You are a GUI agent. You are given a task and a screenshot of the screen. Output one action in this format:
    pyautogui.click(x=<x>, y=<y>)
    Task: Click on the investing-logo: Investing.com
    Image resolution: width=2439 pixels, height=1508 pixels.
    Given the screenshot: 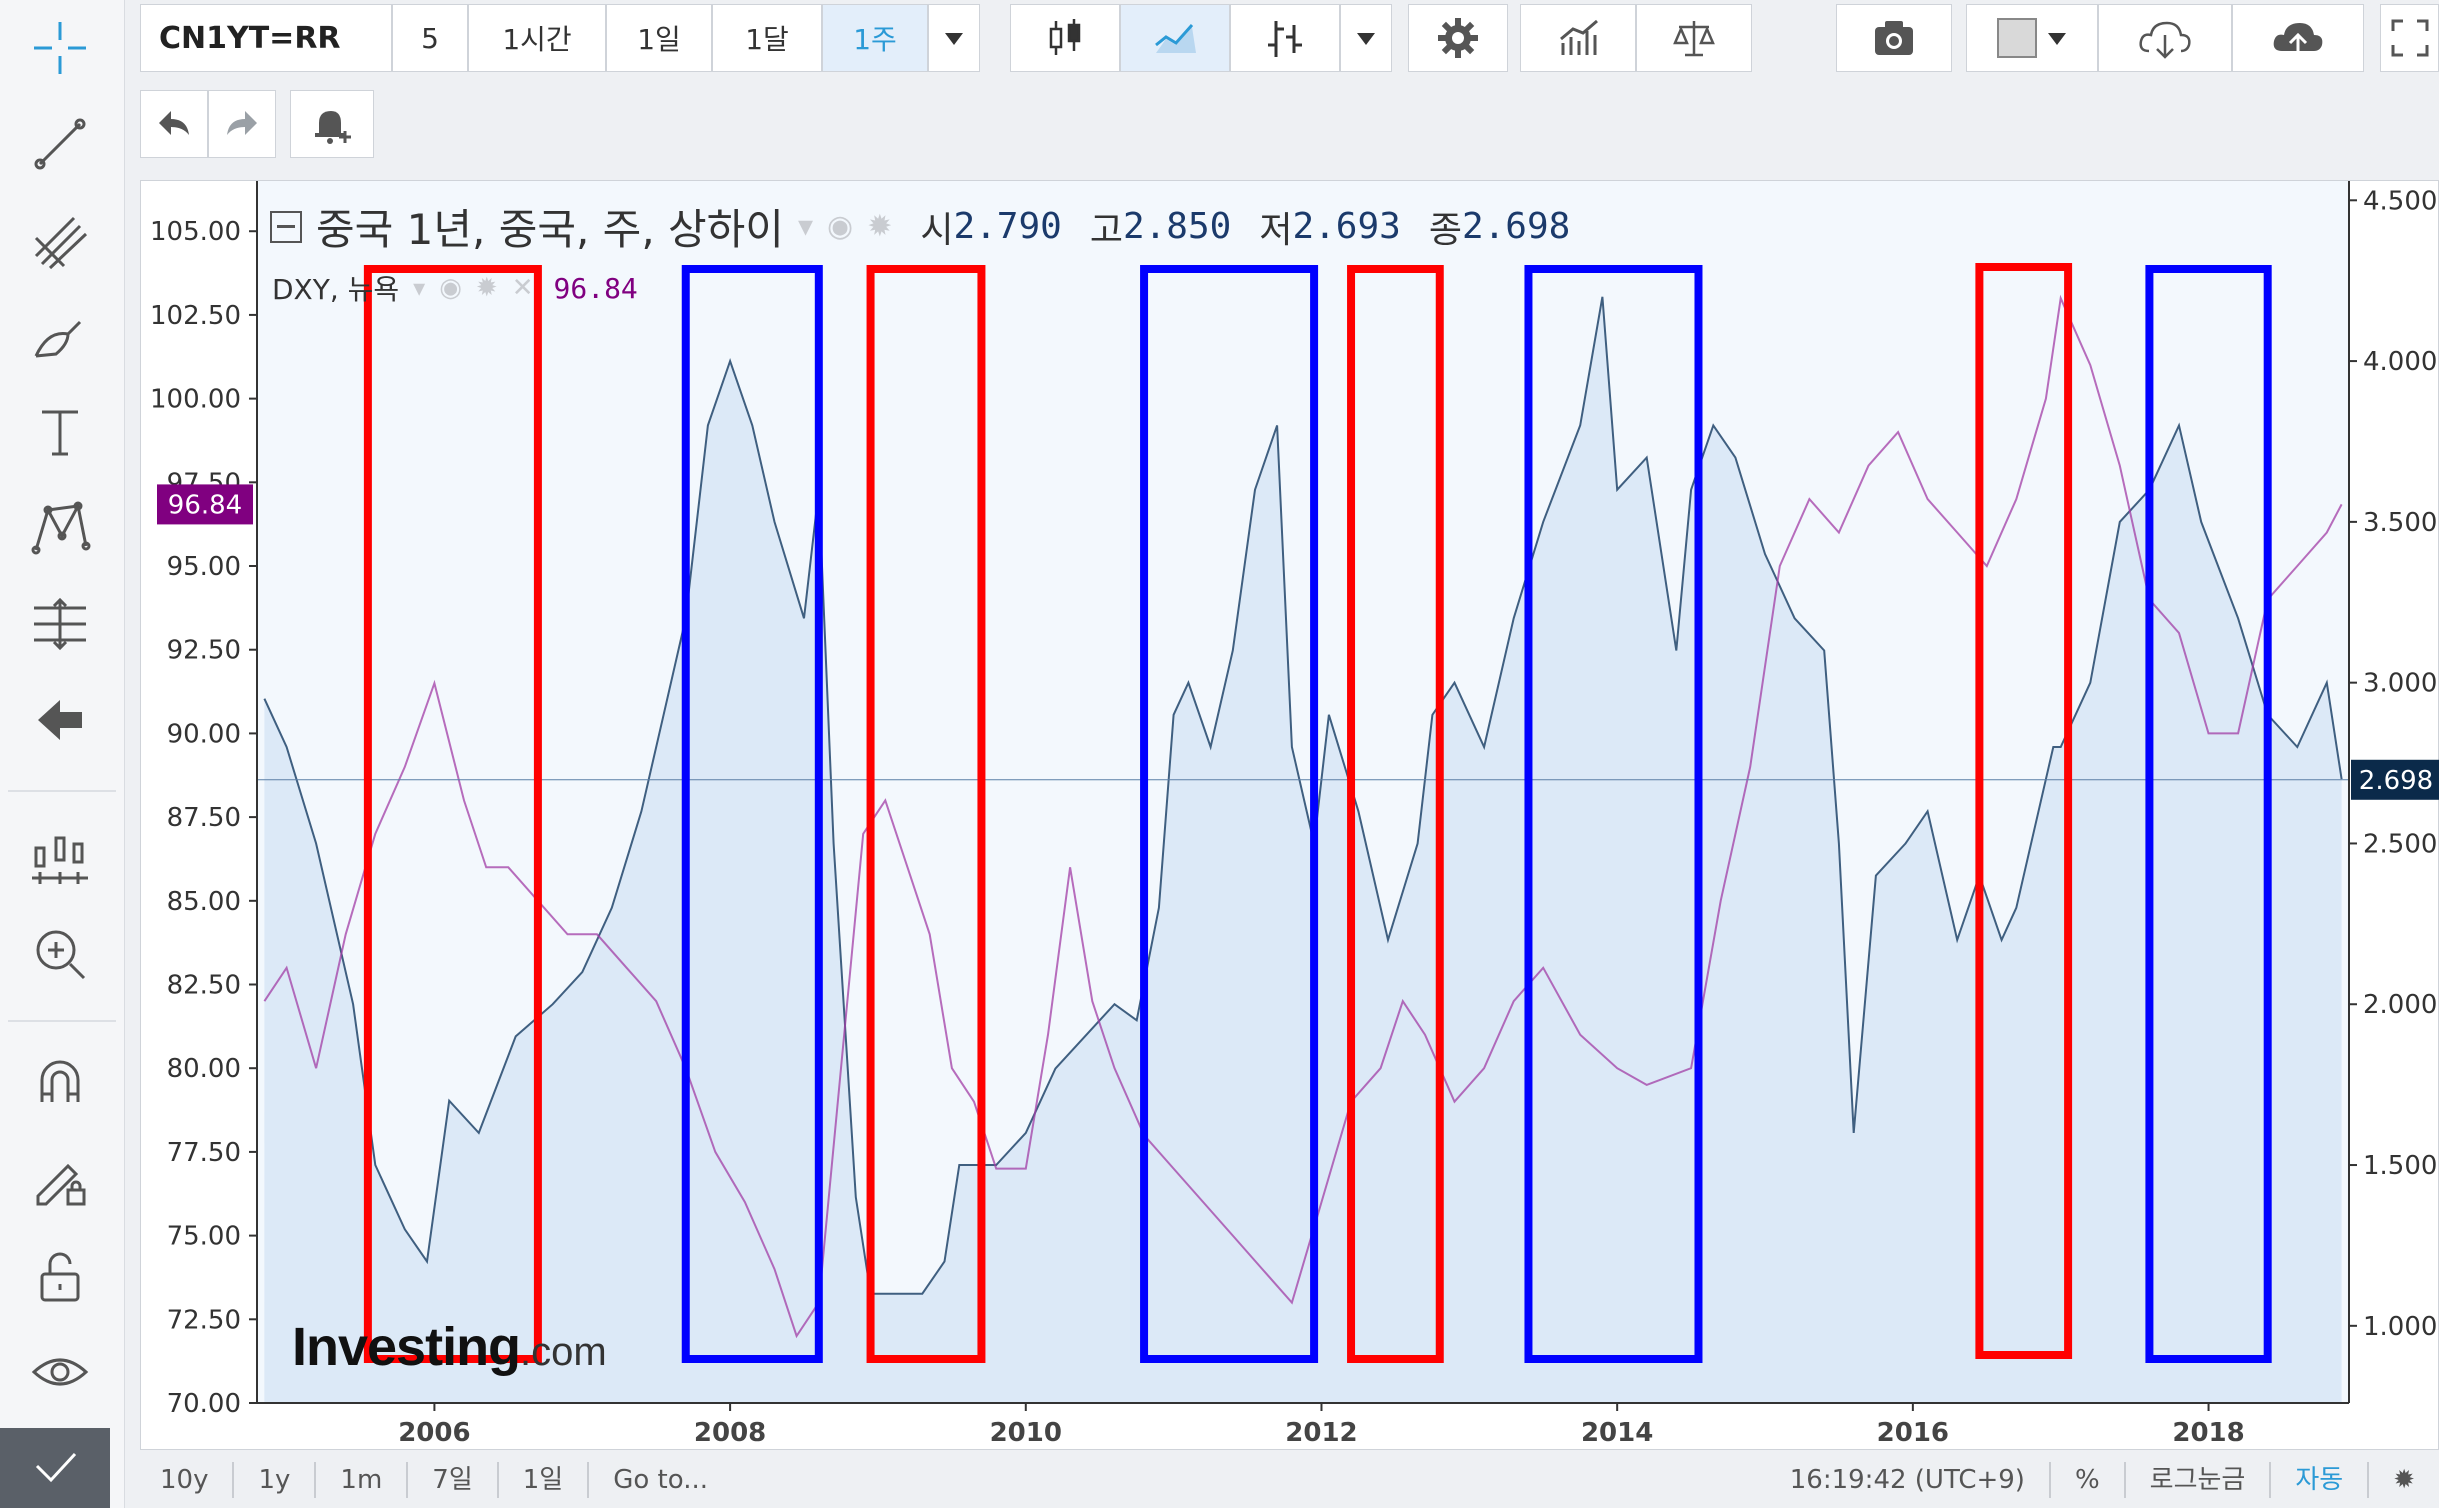 What is the action you would take?
    pyautogui.click(x=449, y=1347)
    